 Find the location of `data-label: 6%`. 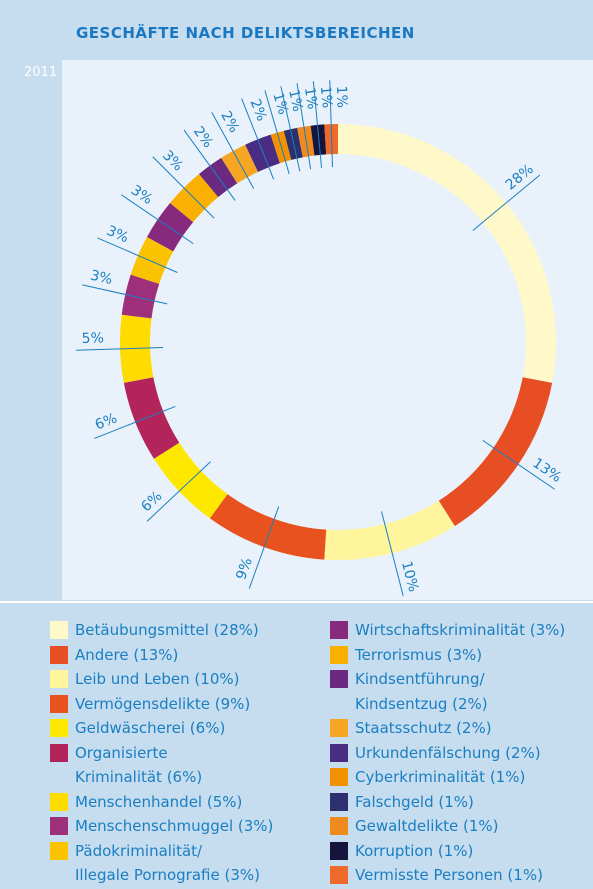

data-label: 6% is located at coordinates (106, 421).